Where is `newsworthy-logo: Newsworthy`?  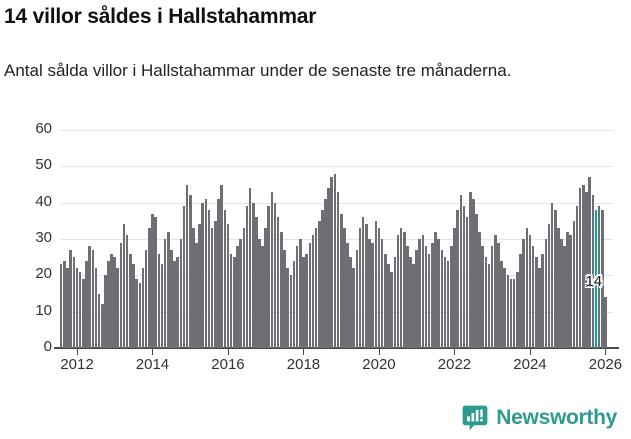 newsworthy-logo: Newsworthy is located at coordinates (539, 418).